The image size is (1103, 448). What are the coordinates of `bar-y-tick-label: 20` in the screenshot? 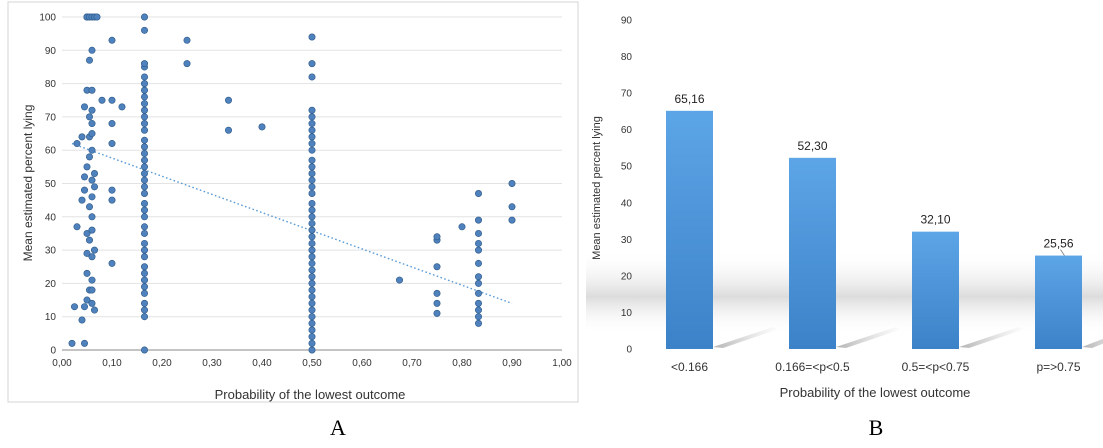 It's located at (627, 276).